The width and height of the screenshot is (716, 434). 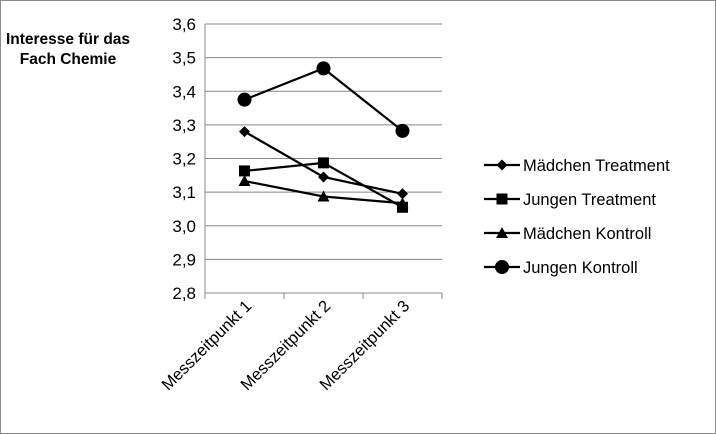 What do you see at coordinates (184, 91) in the screenshot?
I see `y-tick-label: 3,4` at bounding box center [184, 91].